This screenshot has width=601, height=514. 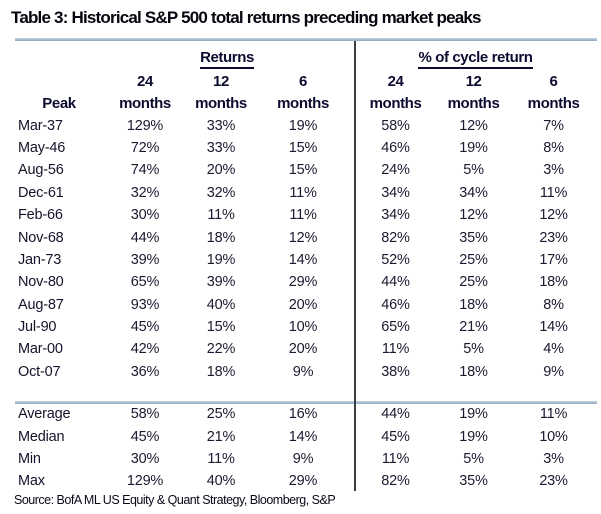 I want to click on value-cell: 15%, so click(x=303, y=147).